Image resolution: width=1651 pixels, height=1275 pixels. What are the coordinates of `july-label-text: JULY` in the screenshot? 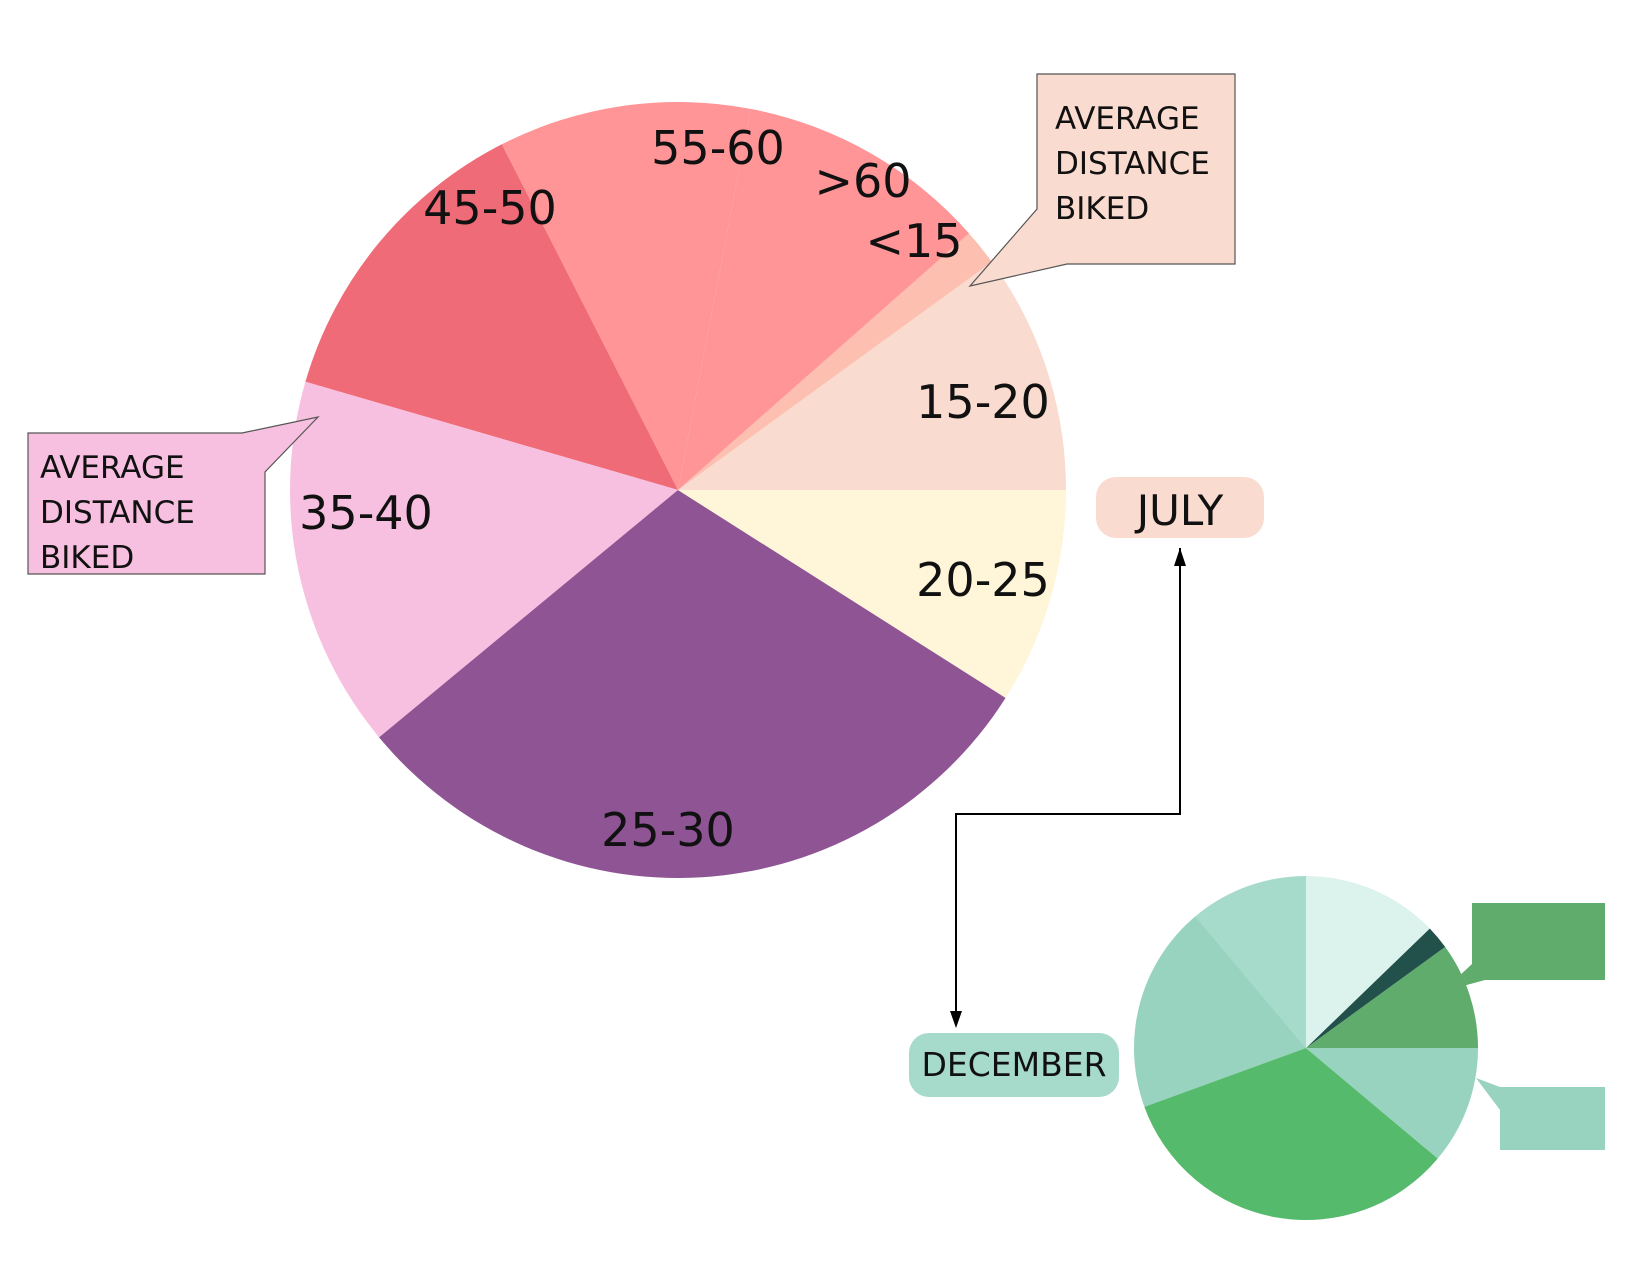 It's located at (1179, 510).